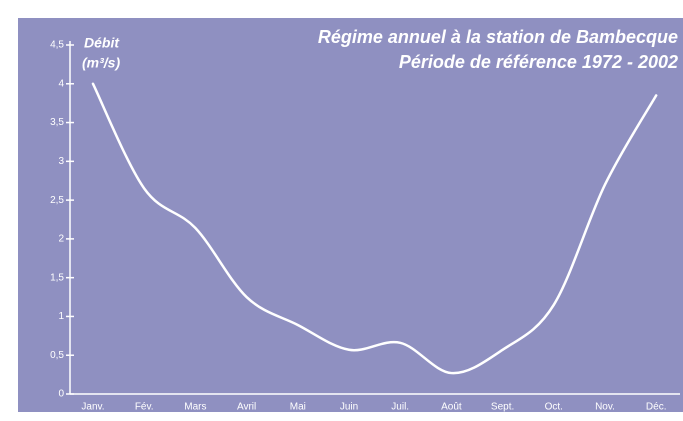  I want to click on y-axis-label: Débit, so click(102, 43).